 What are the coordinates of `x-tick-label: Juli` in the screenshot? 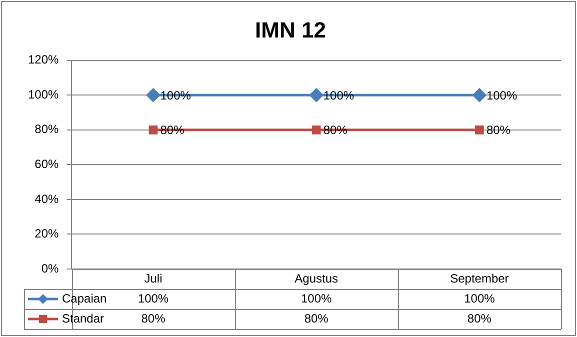 It's located at (153, 278).